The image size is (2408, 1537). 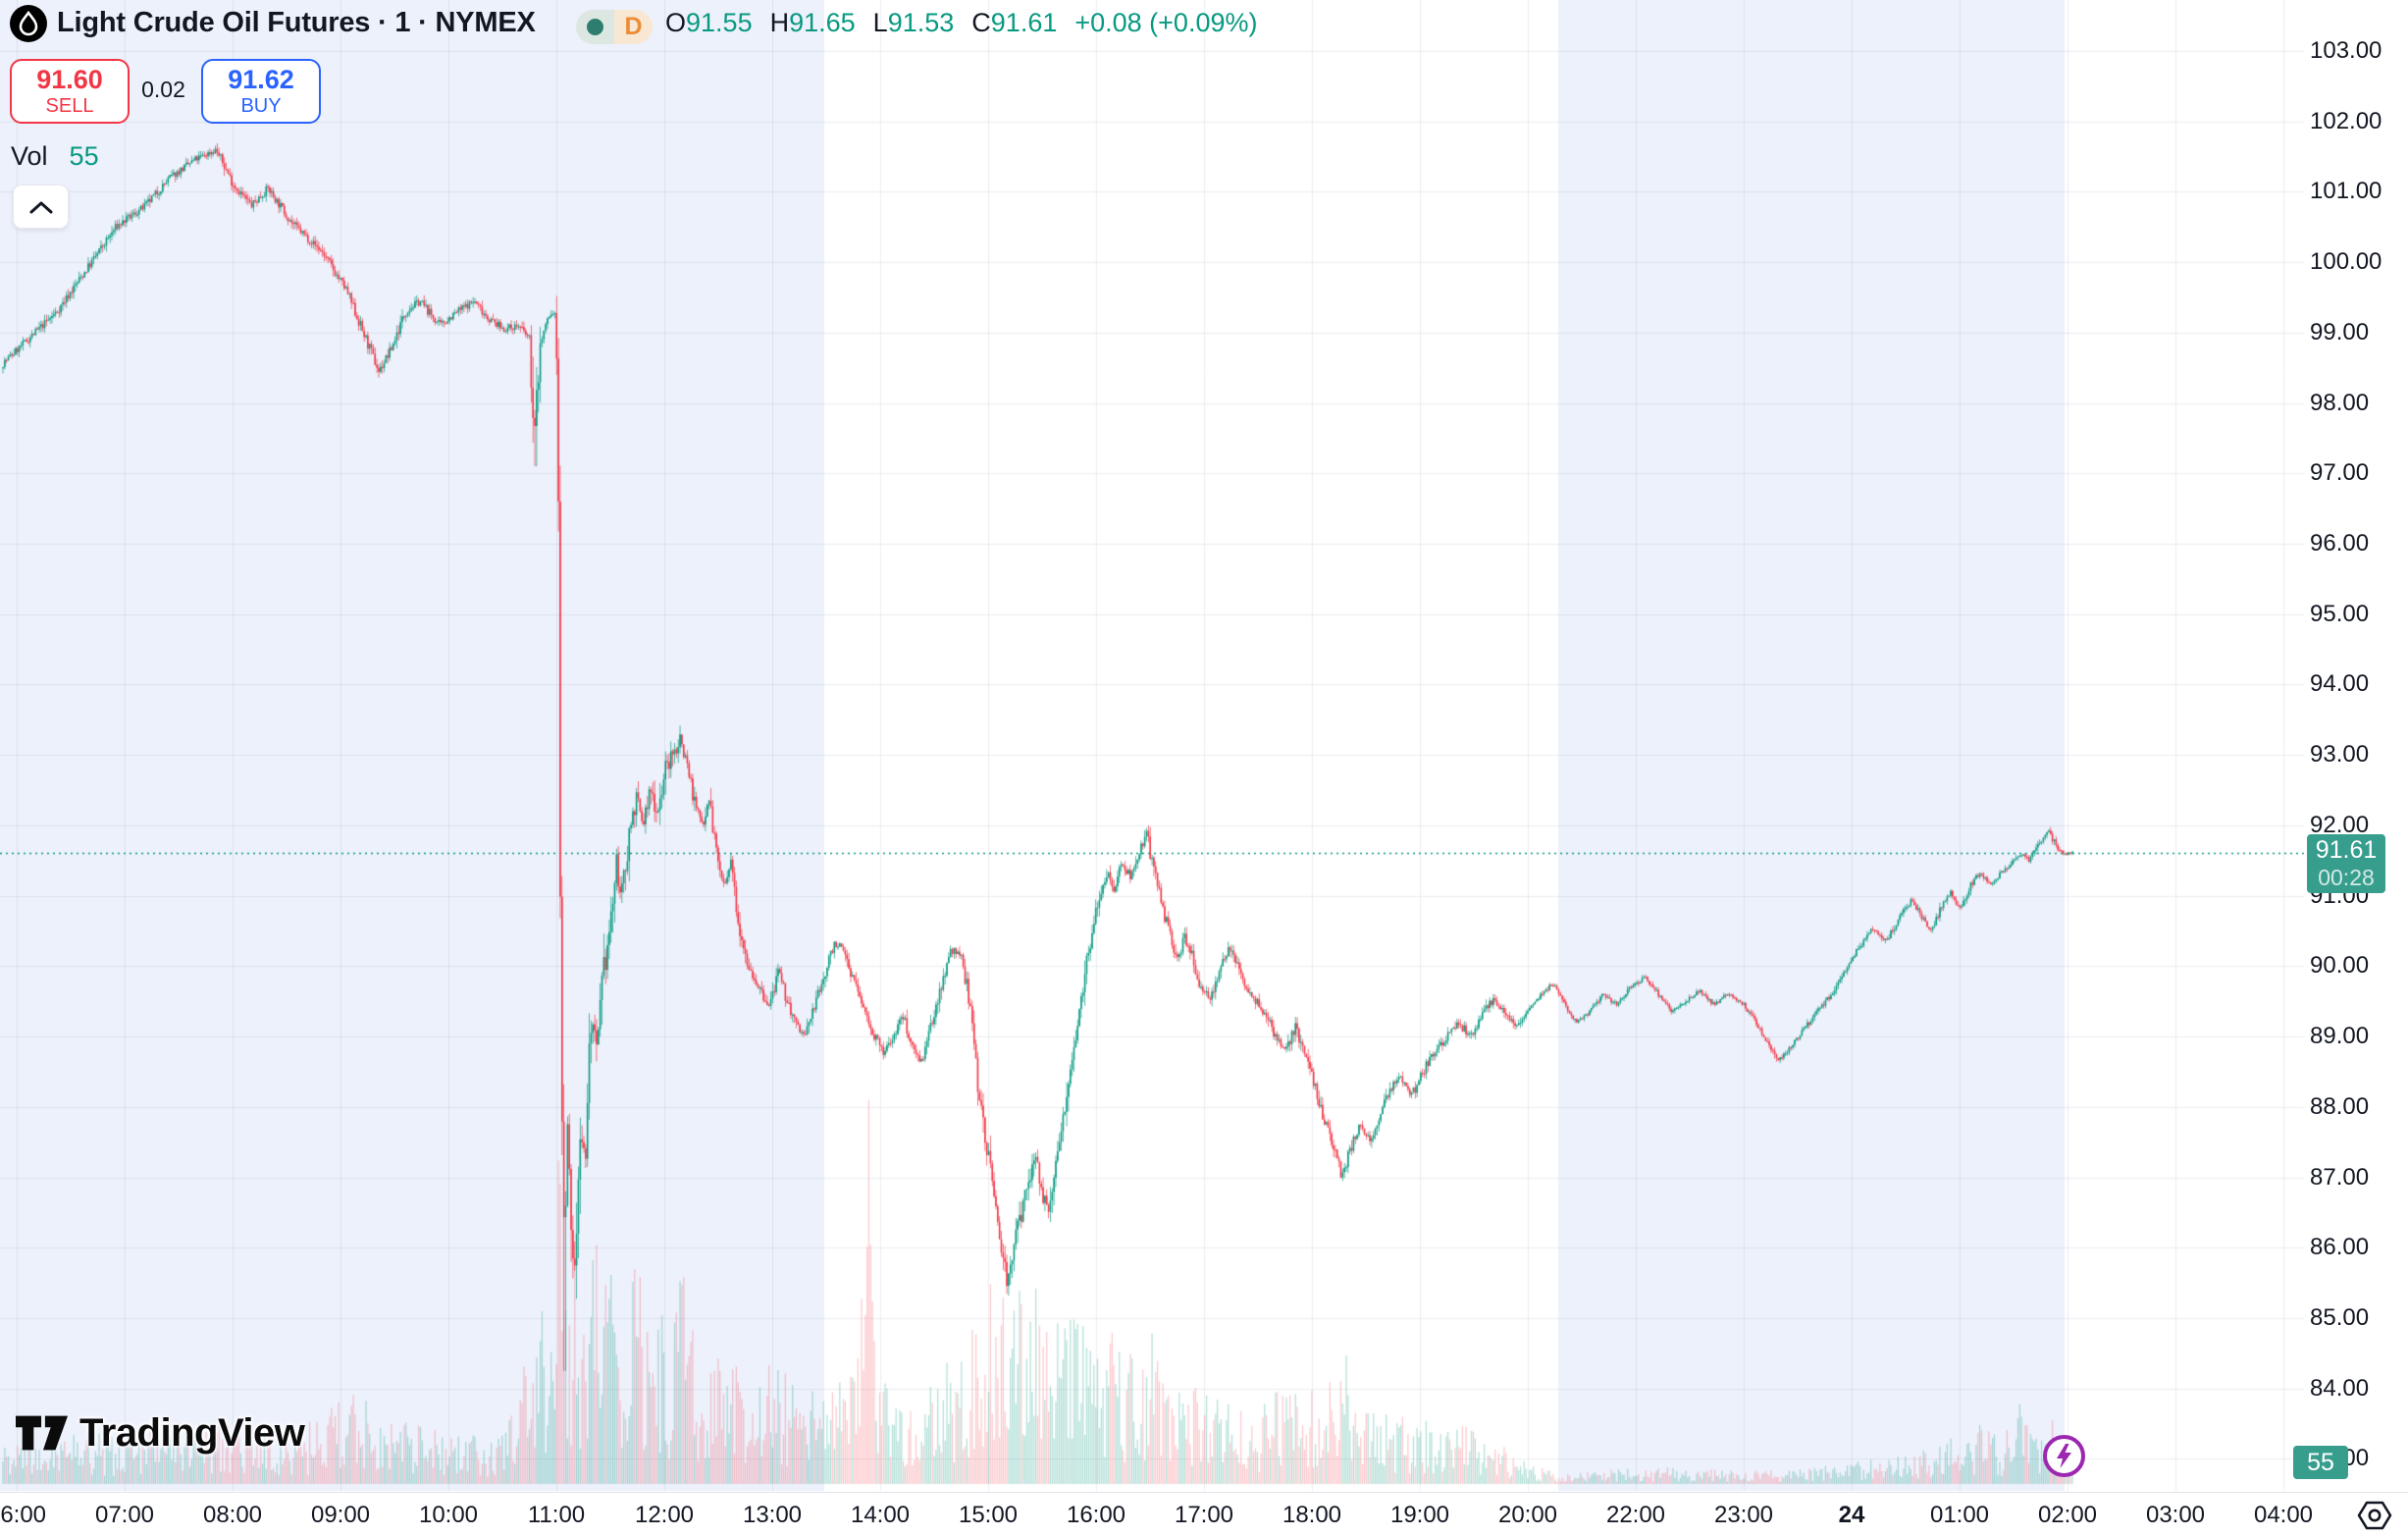 I want to click on chevron-up-icon, so click(x=40, y=207).